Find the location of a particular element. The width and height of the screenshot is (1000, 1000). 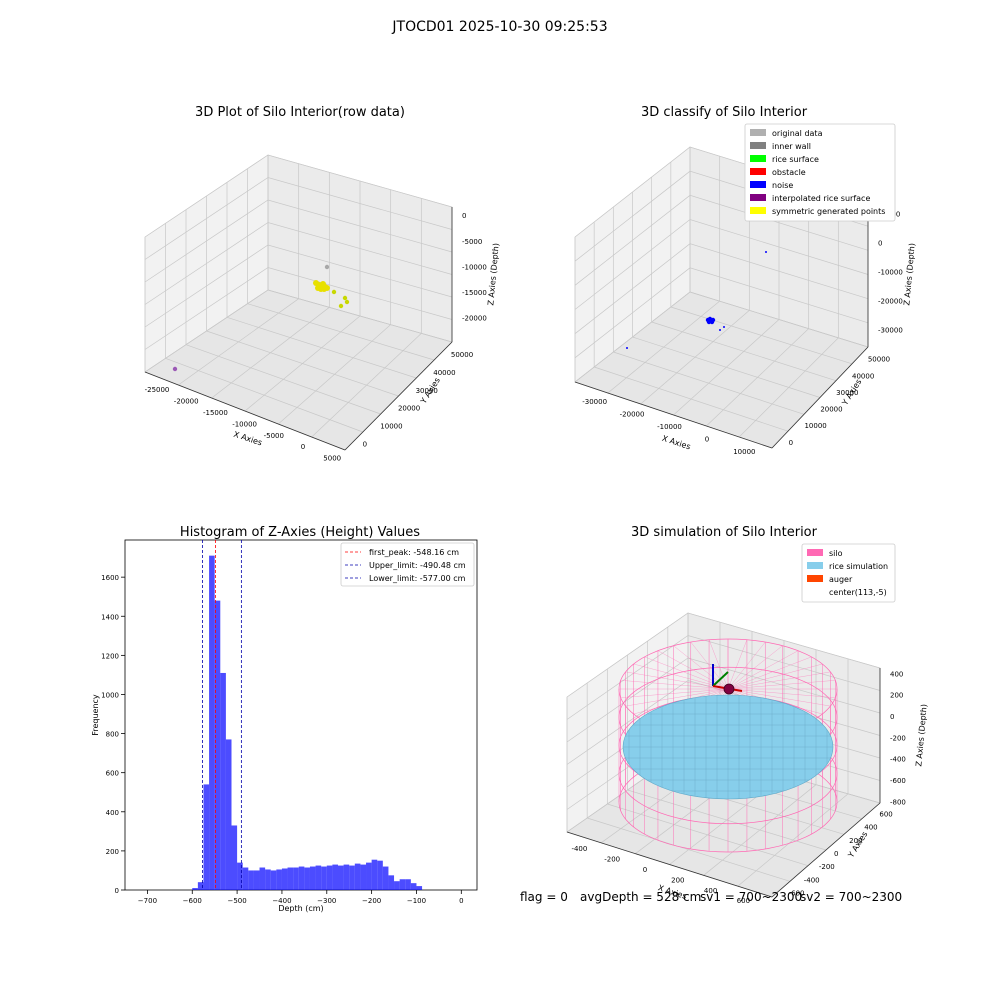

y-tick-label: 40000 is located at coordinates (863, 376).